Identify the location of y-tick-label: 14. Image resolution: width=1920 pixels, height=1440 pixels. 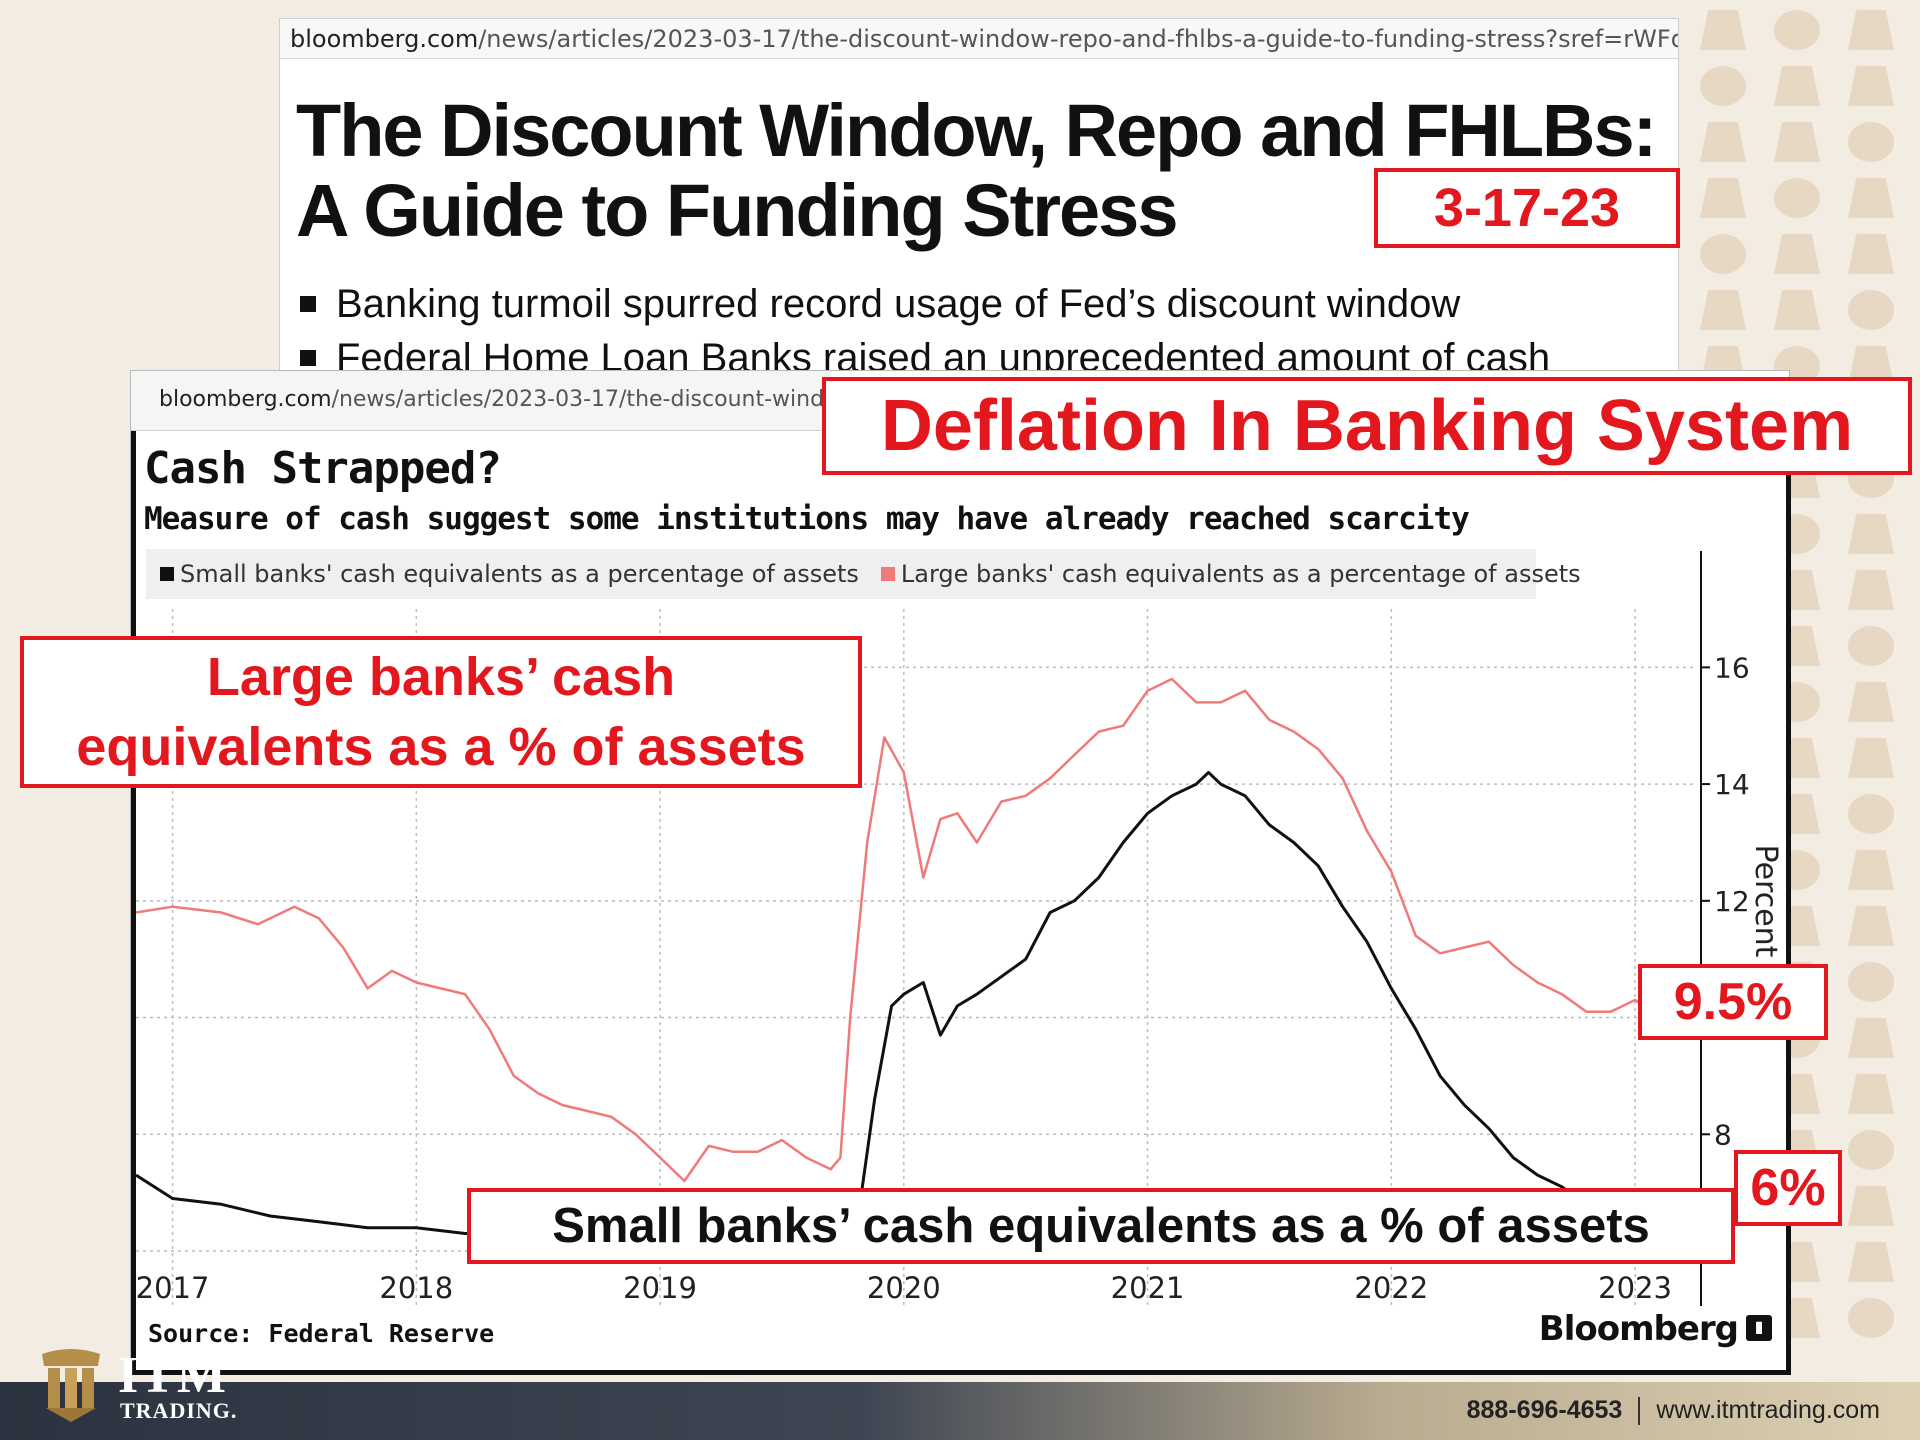
(1732, 784).